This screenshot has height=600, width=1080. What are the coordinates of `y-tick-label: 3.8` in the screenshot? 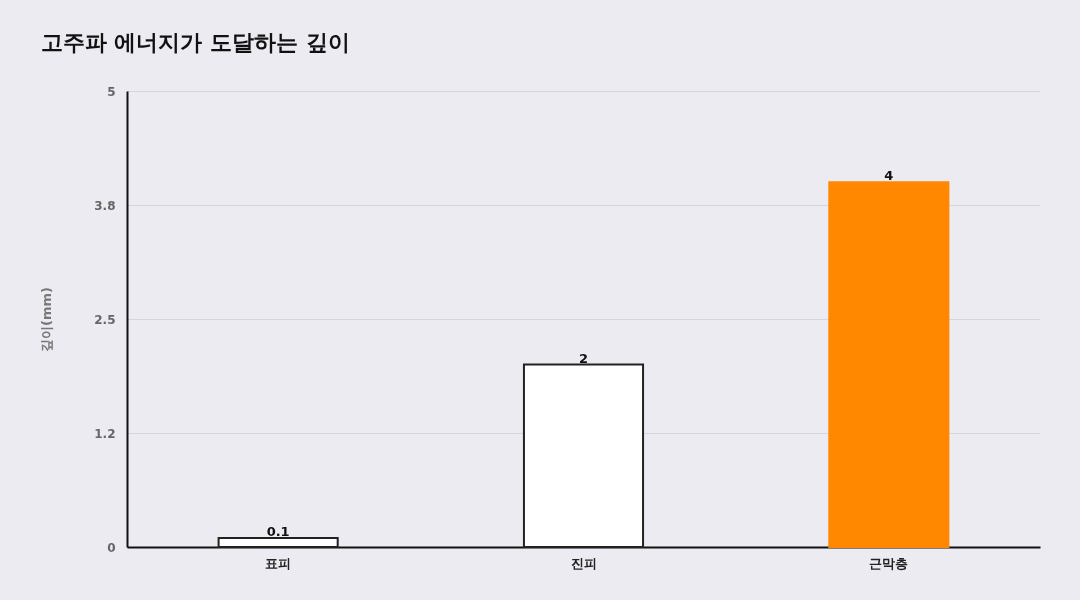 It's located at (105, 205).